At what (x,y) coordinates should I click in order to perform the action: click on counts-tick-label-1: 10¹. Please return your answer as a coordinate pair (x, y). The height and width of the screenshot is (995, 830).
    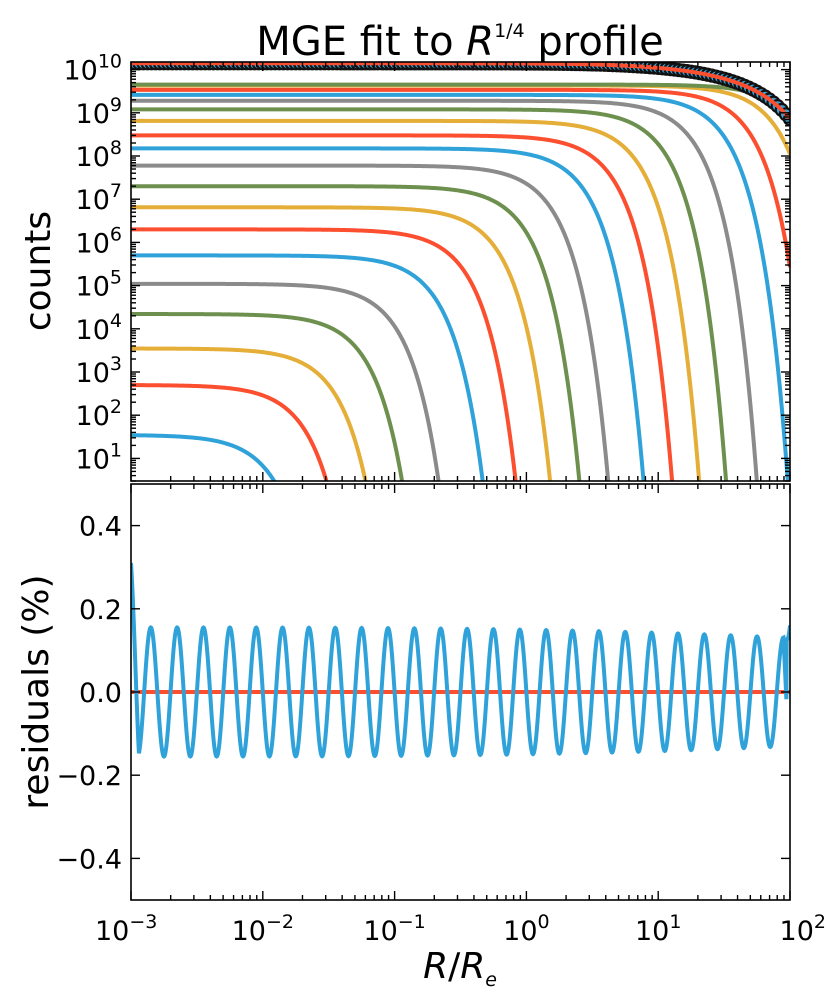
    Looking at the image, I should click on (99, 457).